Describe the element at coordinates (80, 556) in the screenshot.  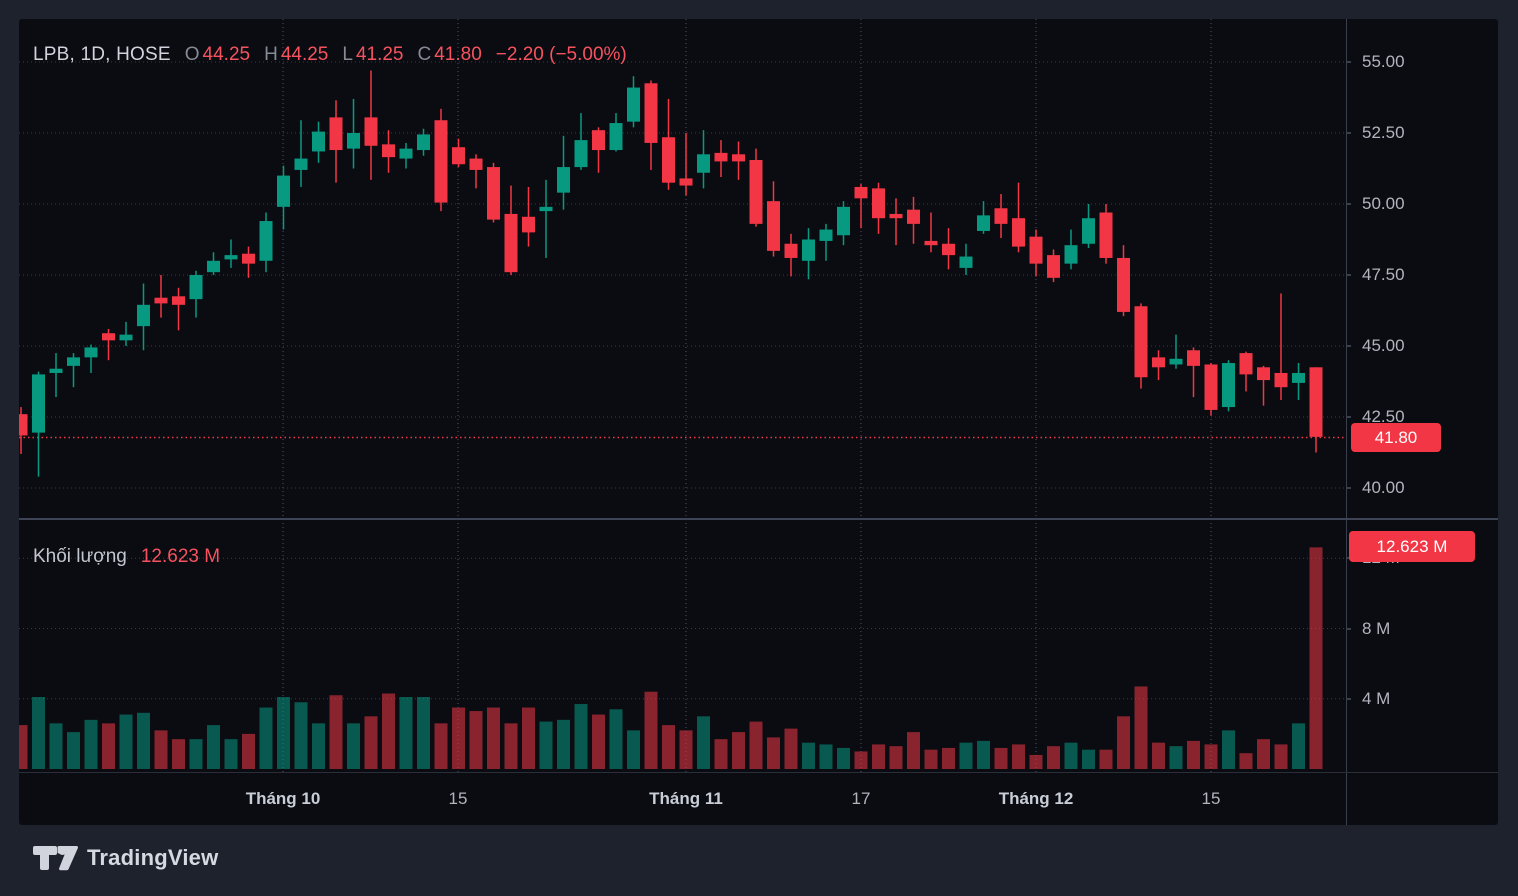
I see `volume-label: Khối lượng` at that location.